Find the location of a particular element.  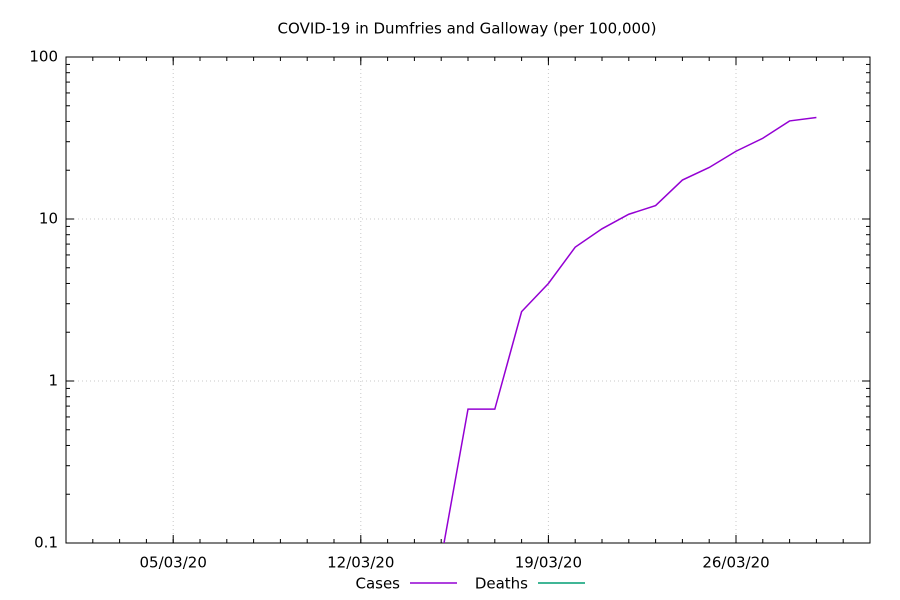

y-tick-label: 100 is located at coordinates (43, 57).